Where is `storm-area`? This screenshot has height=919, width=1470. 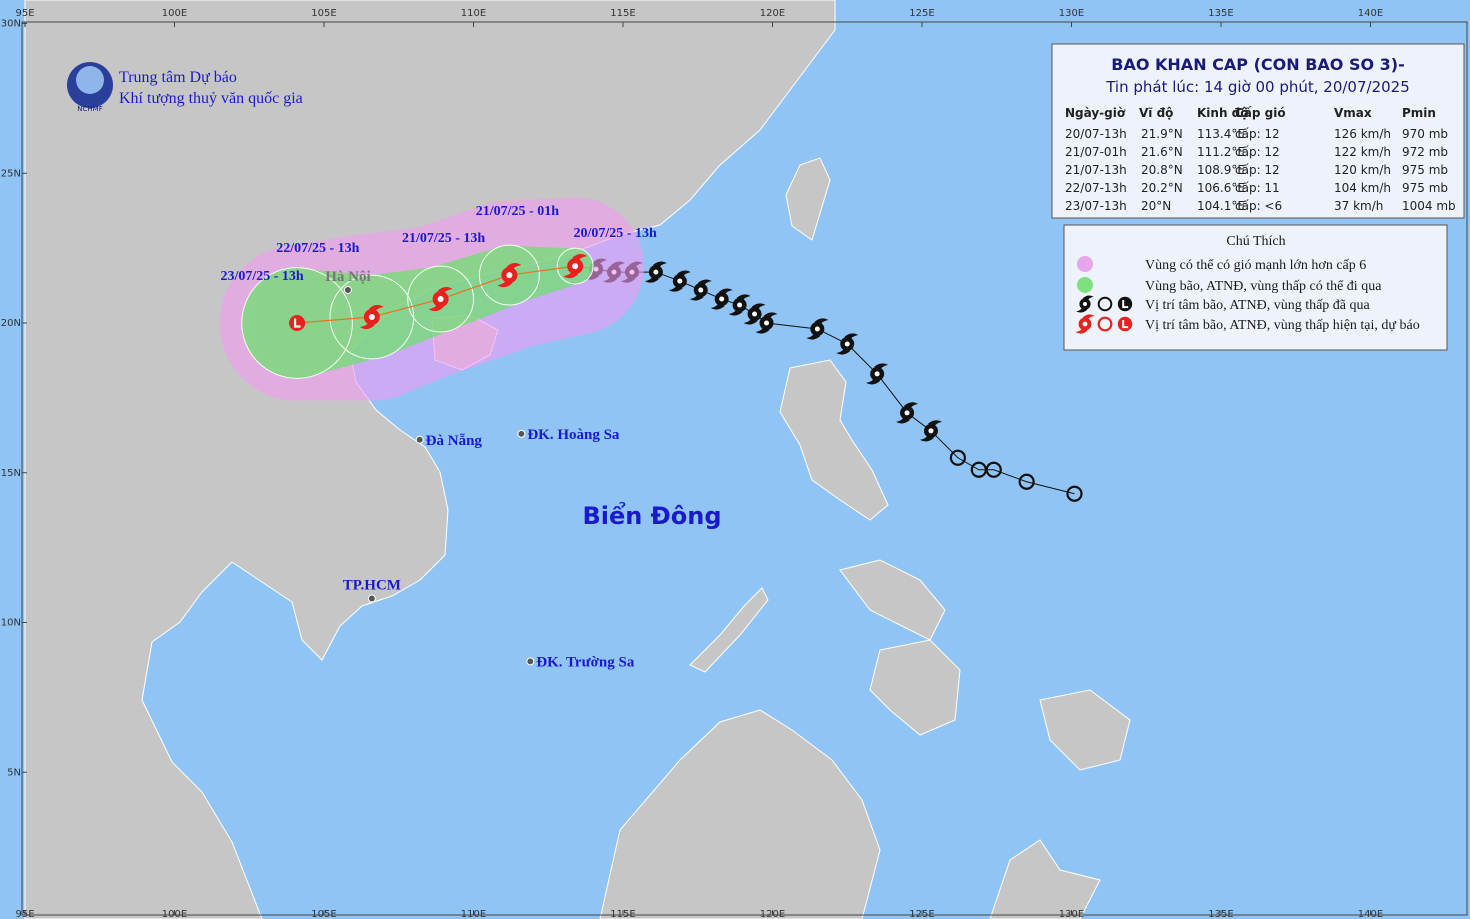 storm-area is located at coordinates (417, 312).